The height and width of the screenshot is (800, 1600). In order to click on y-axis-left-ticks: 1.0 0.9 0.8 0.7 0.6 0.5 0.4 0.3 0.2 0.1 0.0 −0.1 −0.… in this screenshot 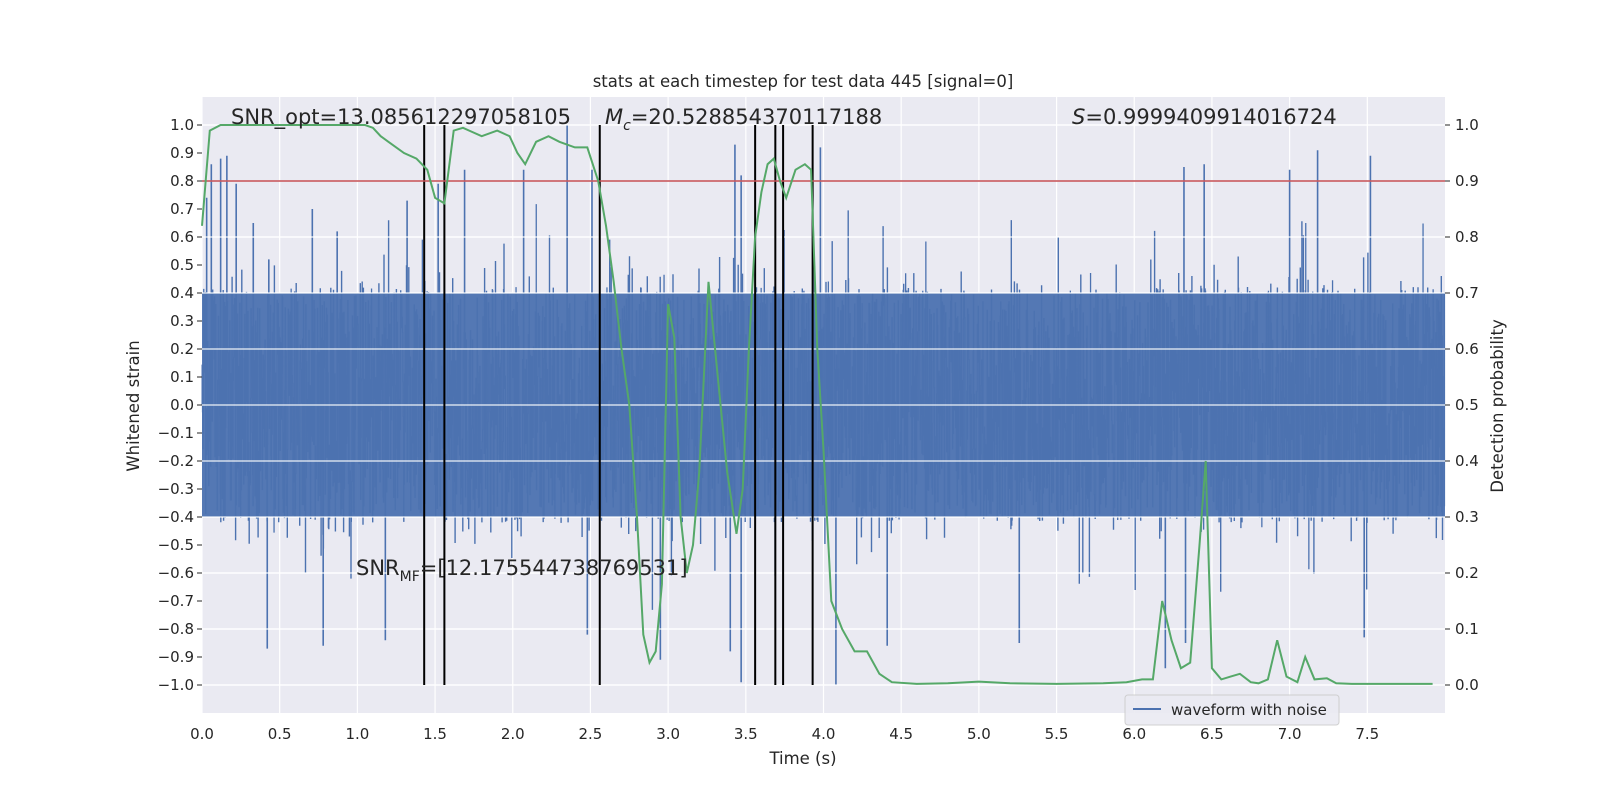, I will do `click(180, 405)`.